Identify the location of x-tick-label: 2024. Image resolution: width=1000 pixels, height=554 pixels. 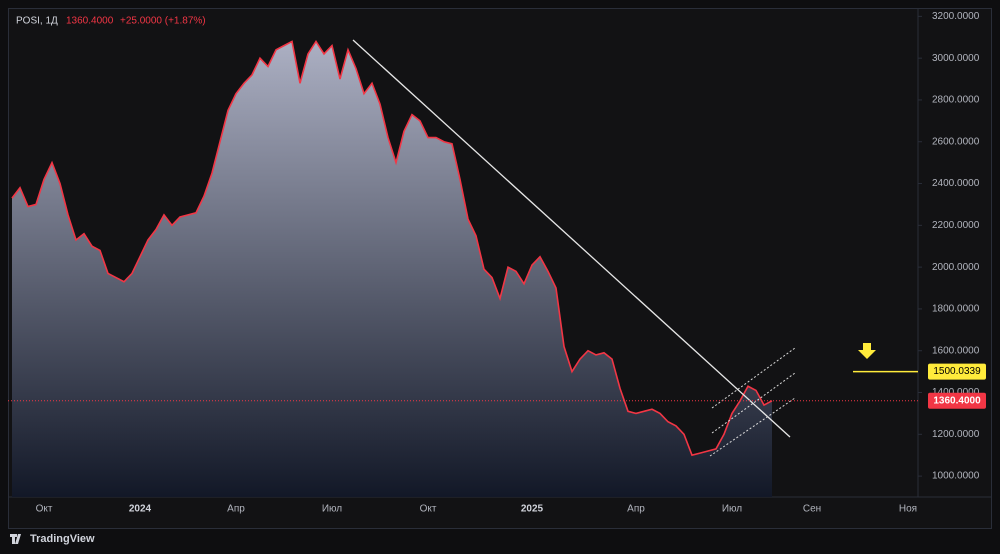
(140, 509).